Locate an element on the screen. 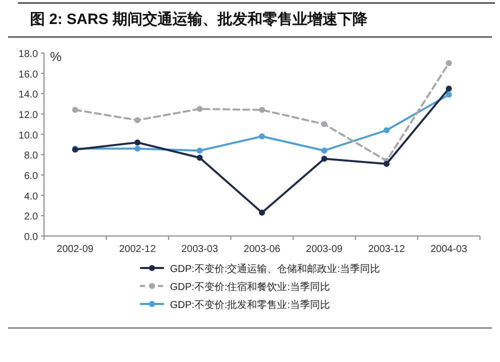 The height and width of the screenshot is (362, 500). y-tick-label: 10.0 is located at coordinates (28, 136).